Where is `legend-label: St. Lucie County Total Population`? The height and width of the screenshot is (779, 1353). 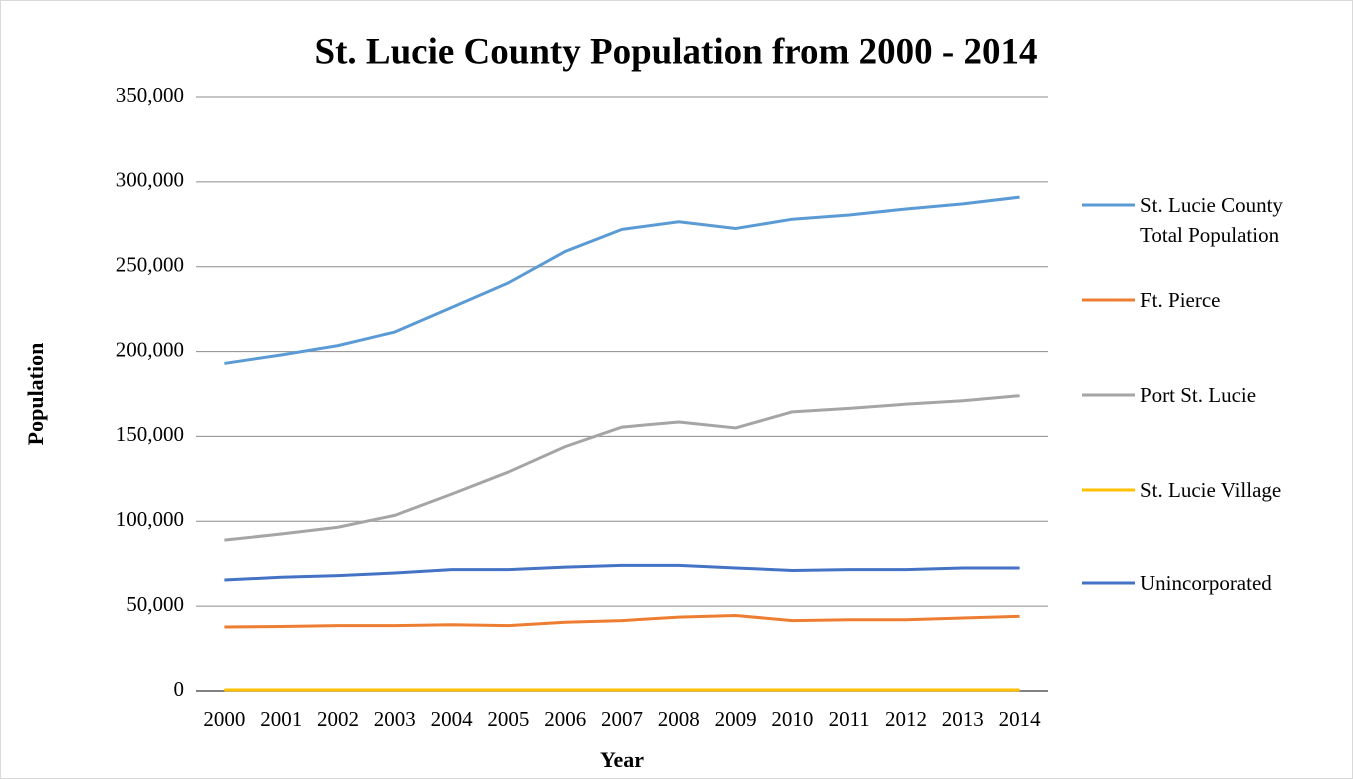
legend-label: St. Lucie County Total Population is located at coordinates (1211, 220).